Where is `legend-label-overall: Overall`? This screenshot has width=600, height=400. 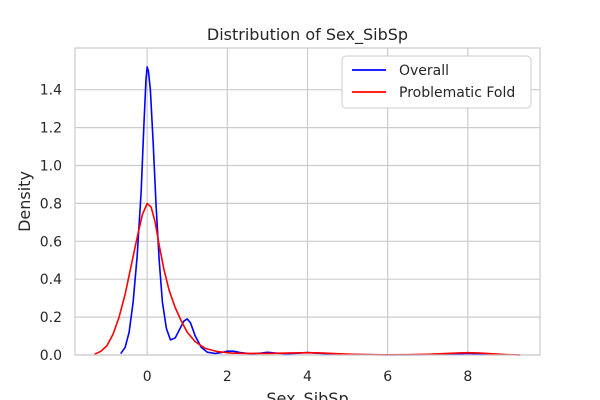
legend-label-overall: Overall is located at coordinates (424, 71).